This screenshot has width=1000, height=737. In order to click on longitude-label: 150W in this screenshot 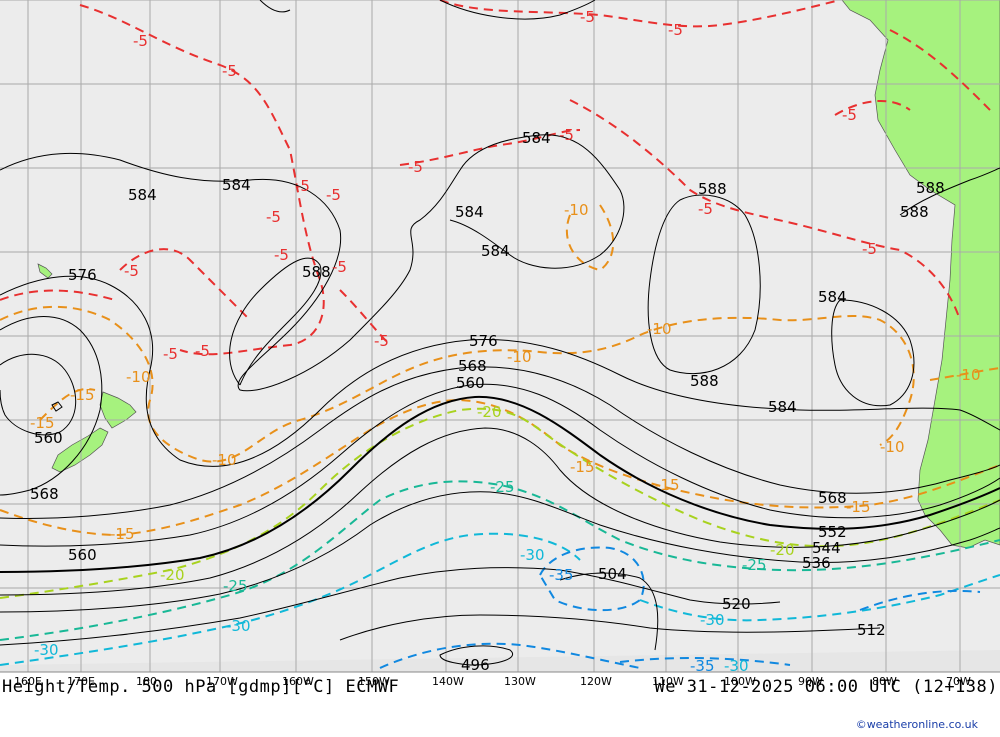, I will do `click(374, 681)`.